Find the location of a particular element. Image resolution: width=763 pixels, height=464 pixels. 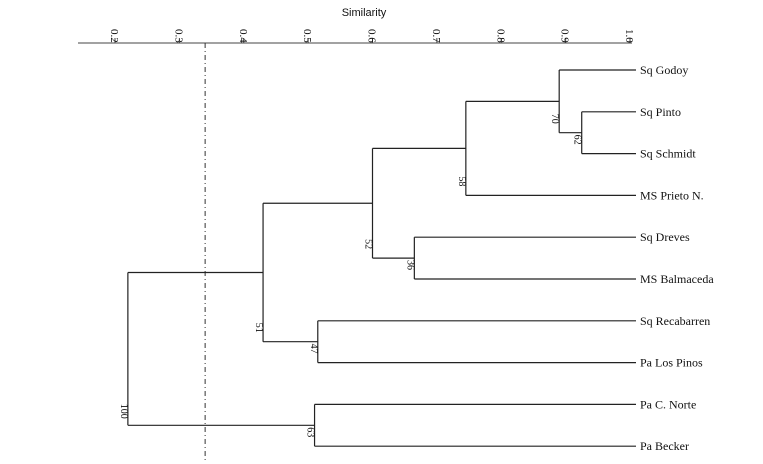

leaf-label: MS Prieto N. is located at coordinates (672, 195).